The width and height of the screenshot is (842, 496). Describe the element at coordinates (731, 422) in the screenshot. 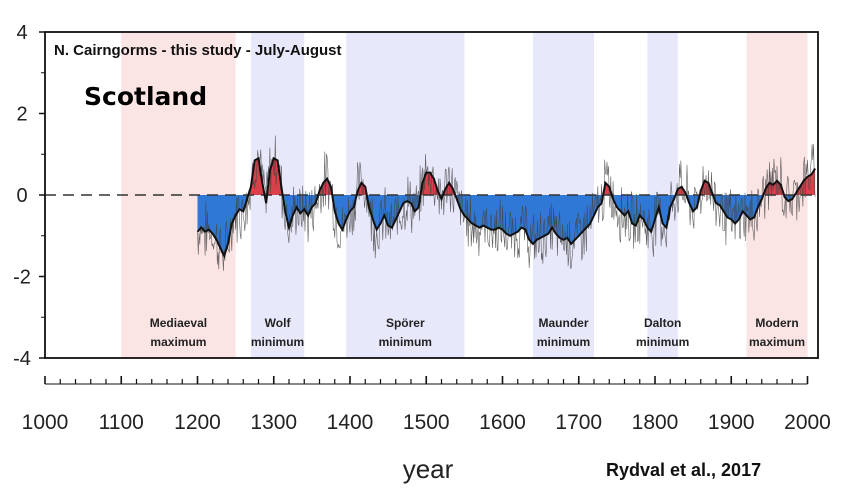

I see `x-tick-label: 1900` at that location.